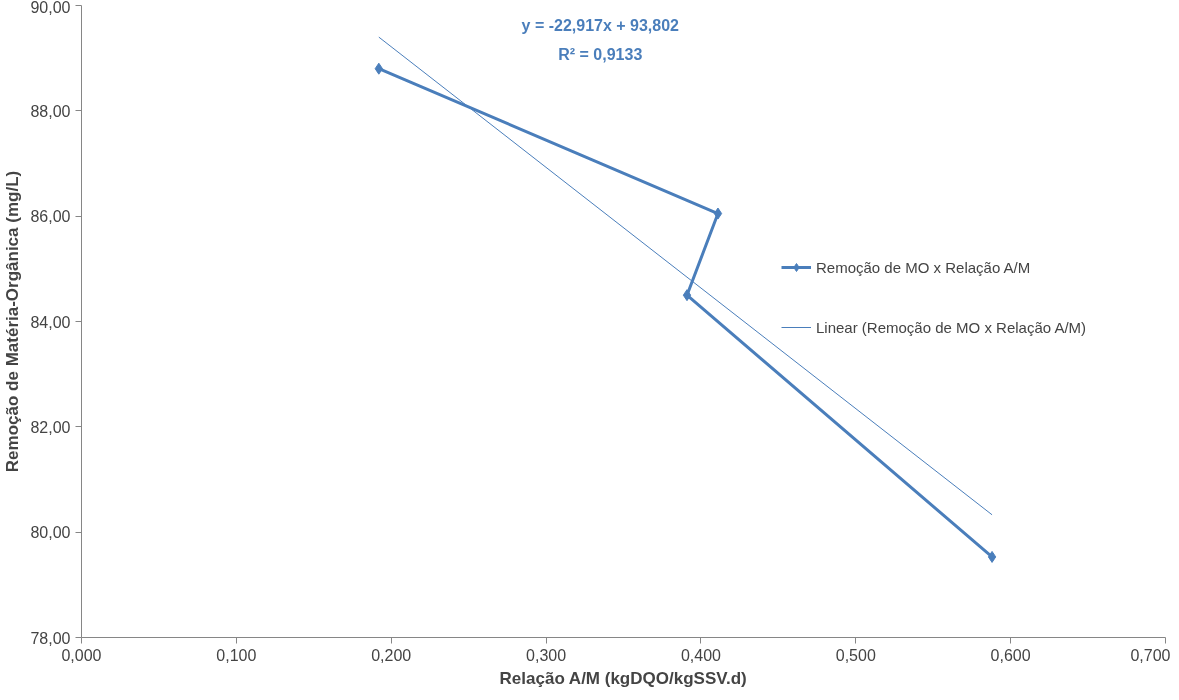 This screenshot has width=1179, height=700. Describe the element at coordinates (50, 638) in the screenshot. I see `y-tick-label: 78,00` at that location.